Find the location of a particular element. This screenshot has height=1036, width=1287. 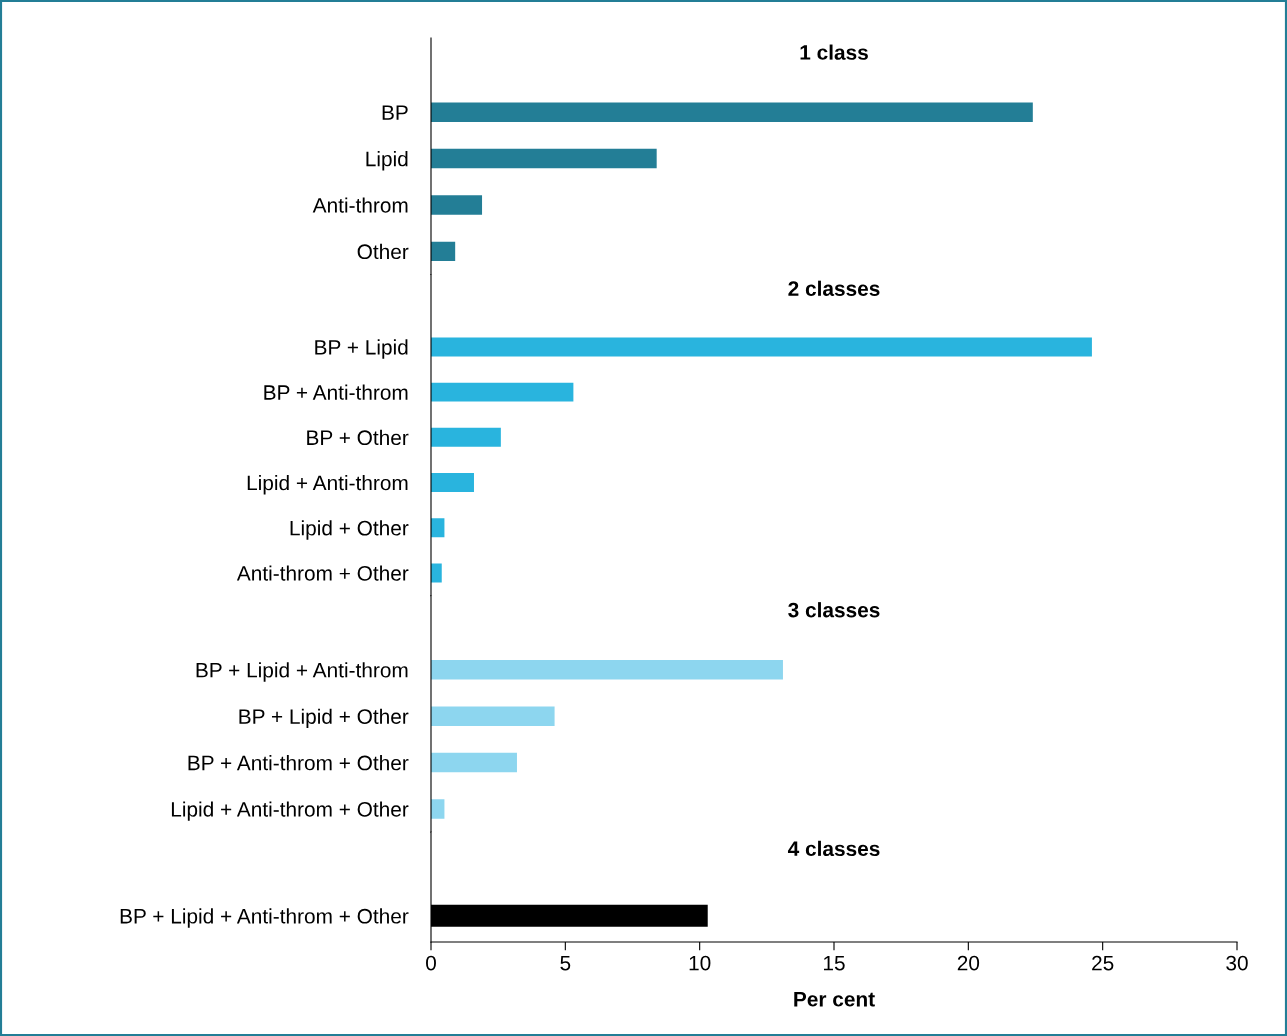

y-tick-label: Lipid is located at coordinates (387, 161).